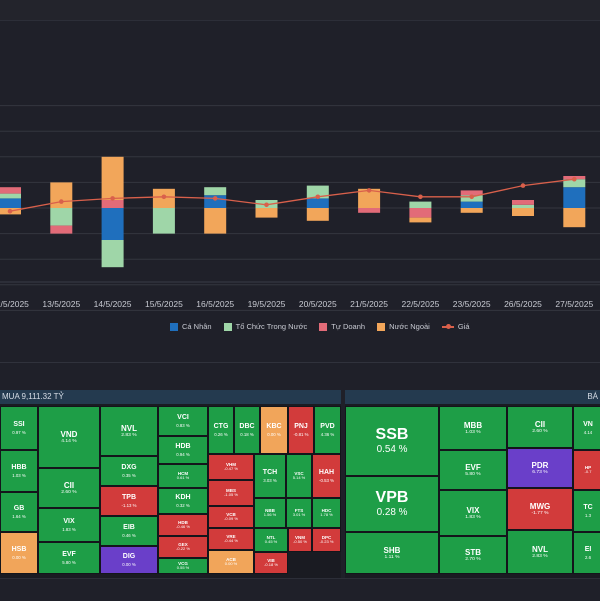  What do you see at coordinates (19, 553) in the screenshot?
I see `treemap-tile-hsb: HSB 0.00 %` at bounding box center [19, 553].